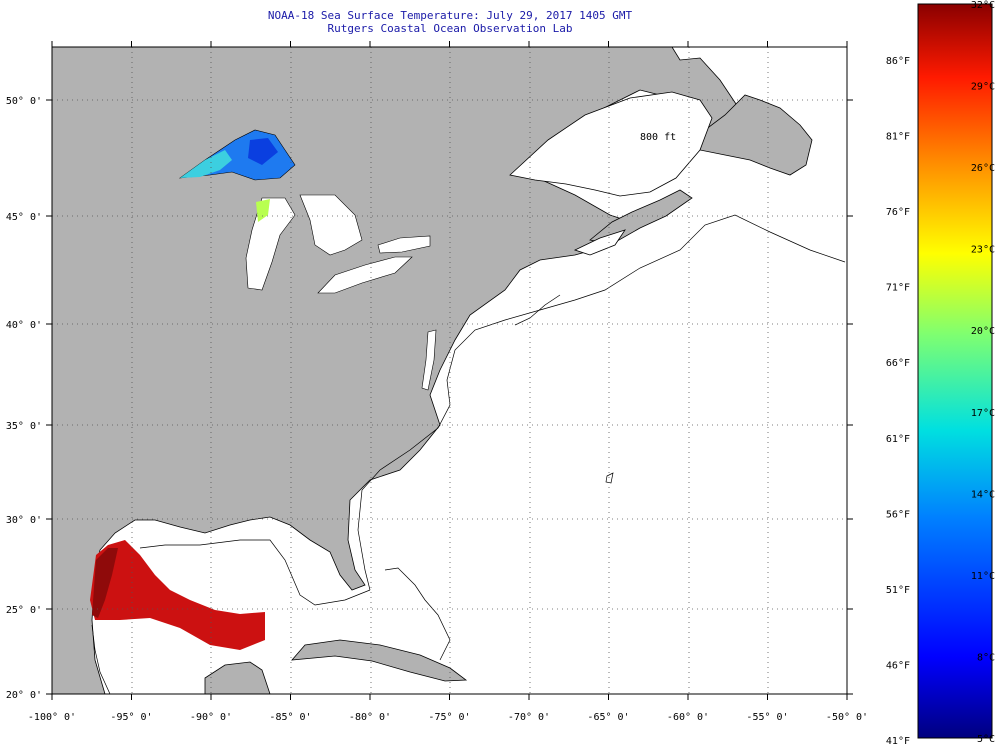  Describe the element at coordinates (131, 717) in the screenshot. I see `lon-tick-label: -95° 0'` at that location.